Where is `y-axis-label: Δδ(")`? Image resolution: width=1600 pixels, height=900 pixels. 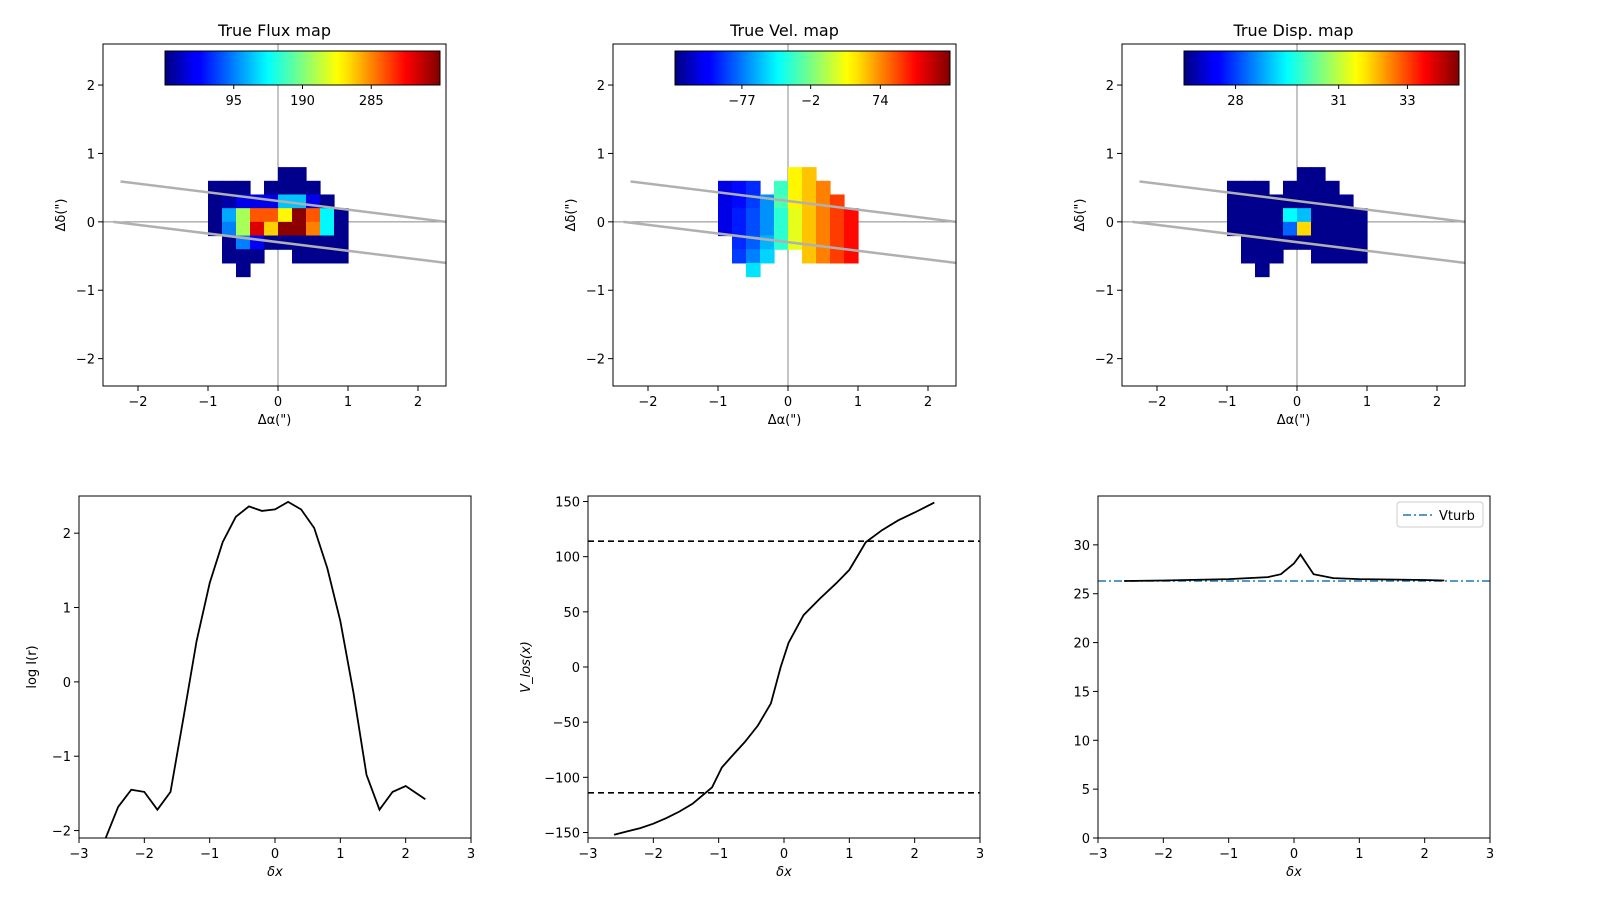 y-axis-label: Δδ(") is located at coordinates (1080, 215).